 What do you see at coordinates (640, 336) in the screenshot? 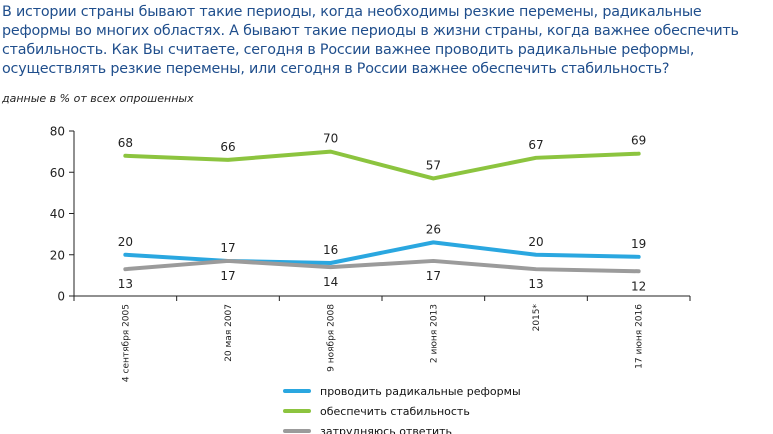
I see `x-tick-label: 17 июня 2016` at bounding box center [640, 336].